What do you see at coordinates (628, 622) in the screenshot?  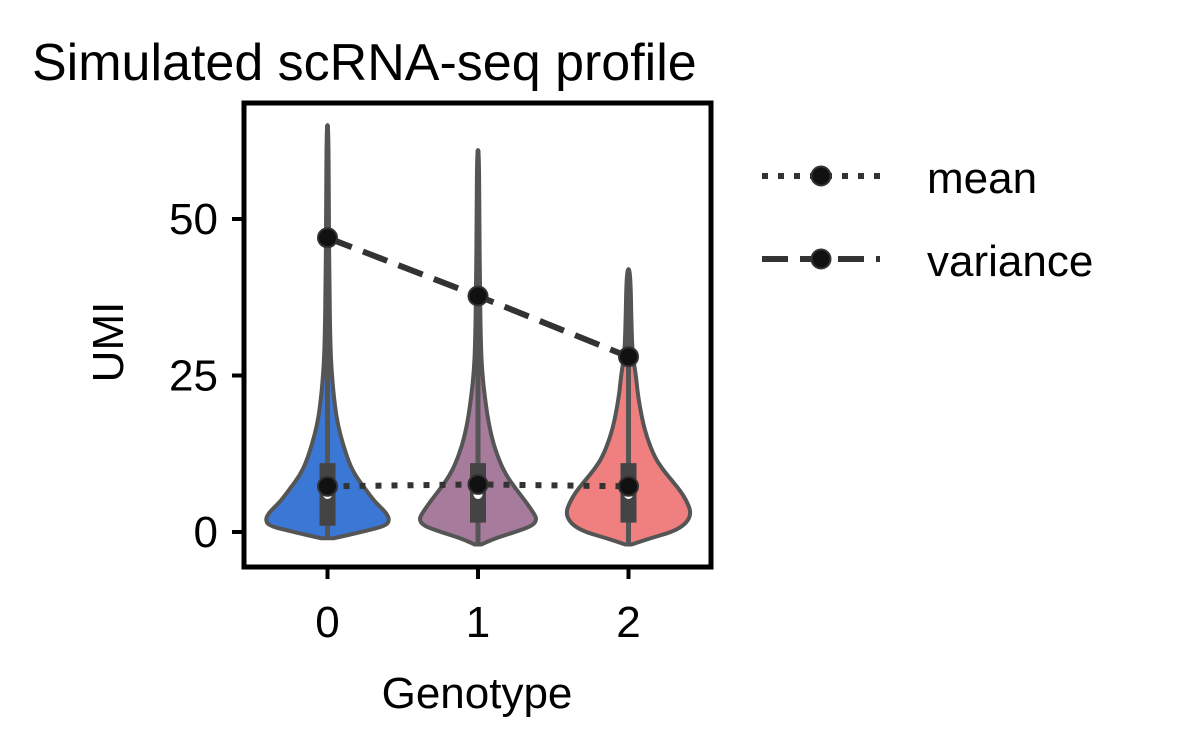 I see `x-tick-label: 2` at bounding box center [628, 622].